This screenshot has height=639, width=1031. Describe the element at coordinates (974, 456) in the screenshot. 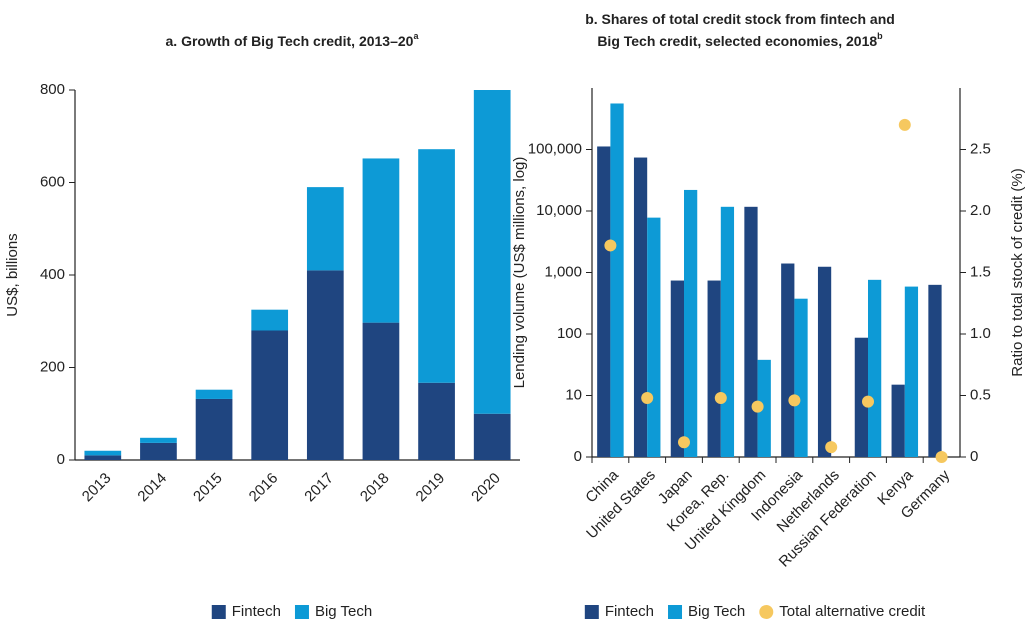

I see `y2-tick-label: 0` at that location.